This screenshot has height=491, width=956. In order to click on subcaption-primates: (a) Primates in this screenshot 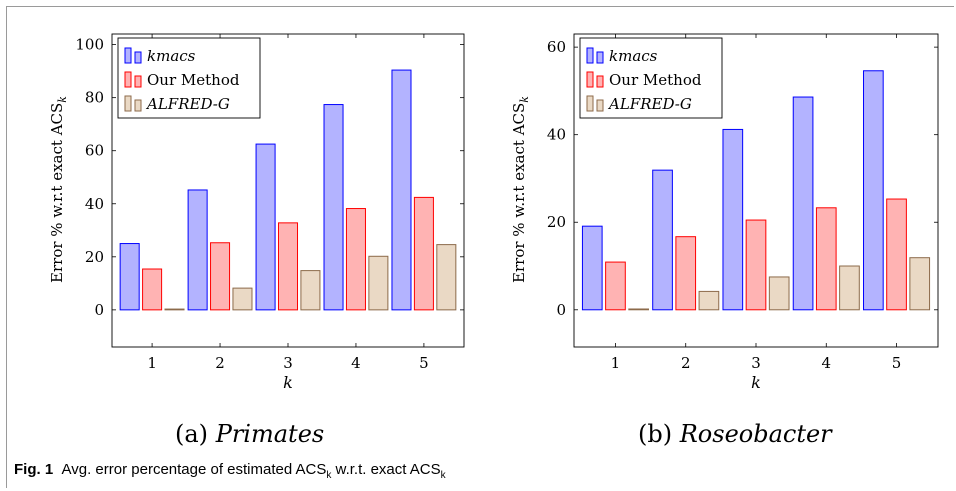, I will do `click(250, 434)`.